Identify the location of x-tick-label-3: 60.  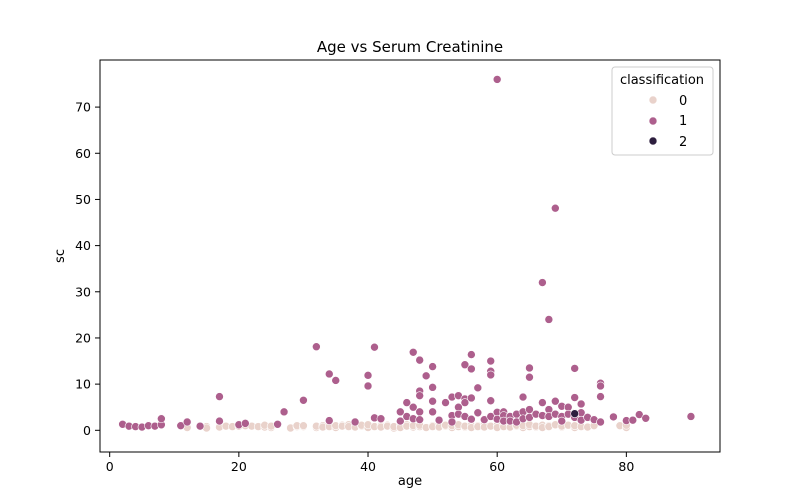
(497, 466).